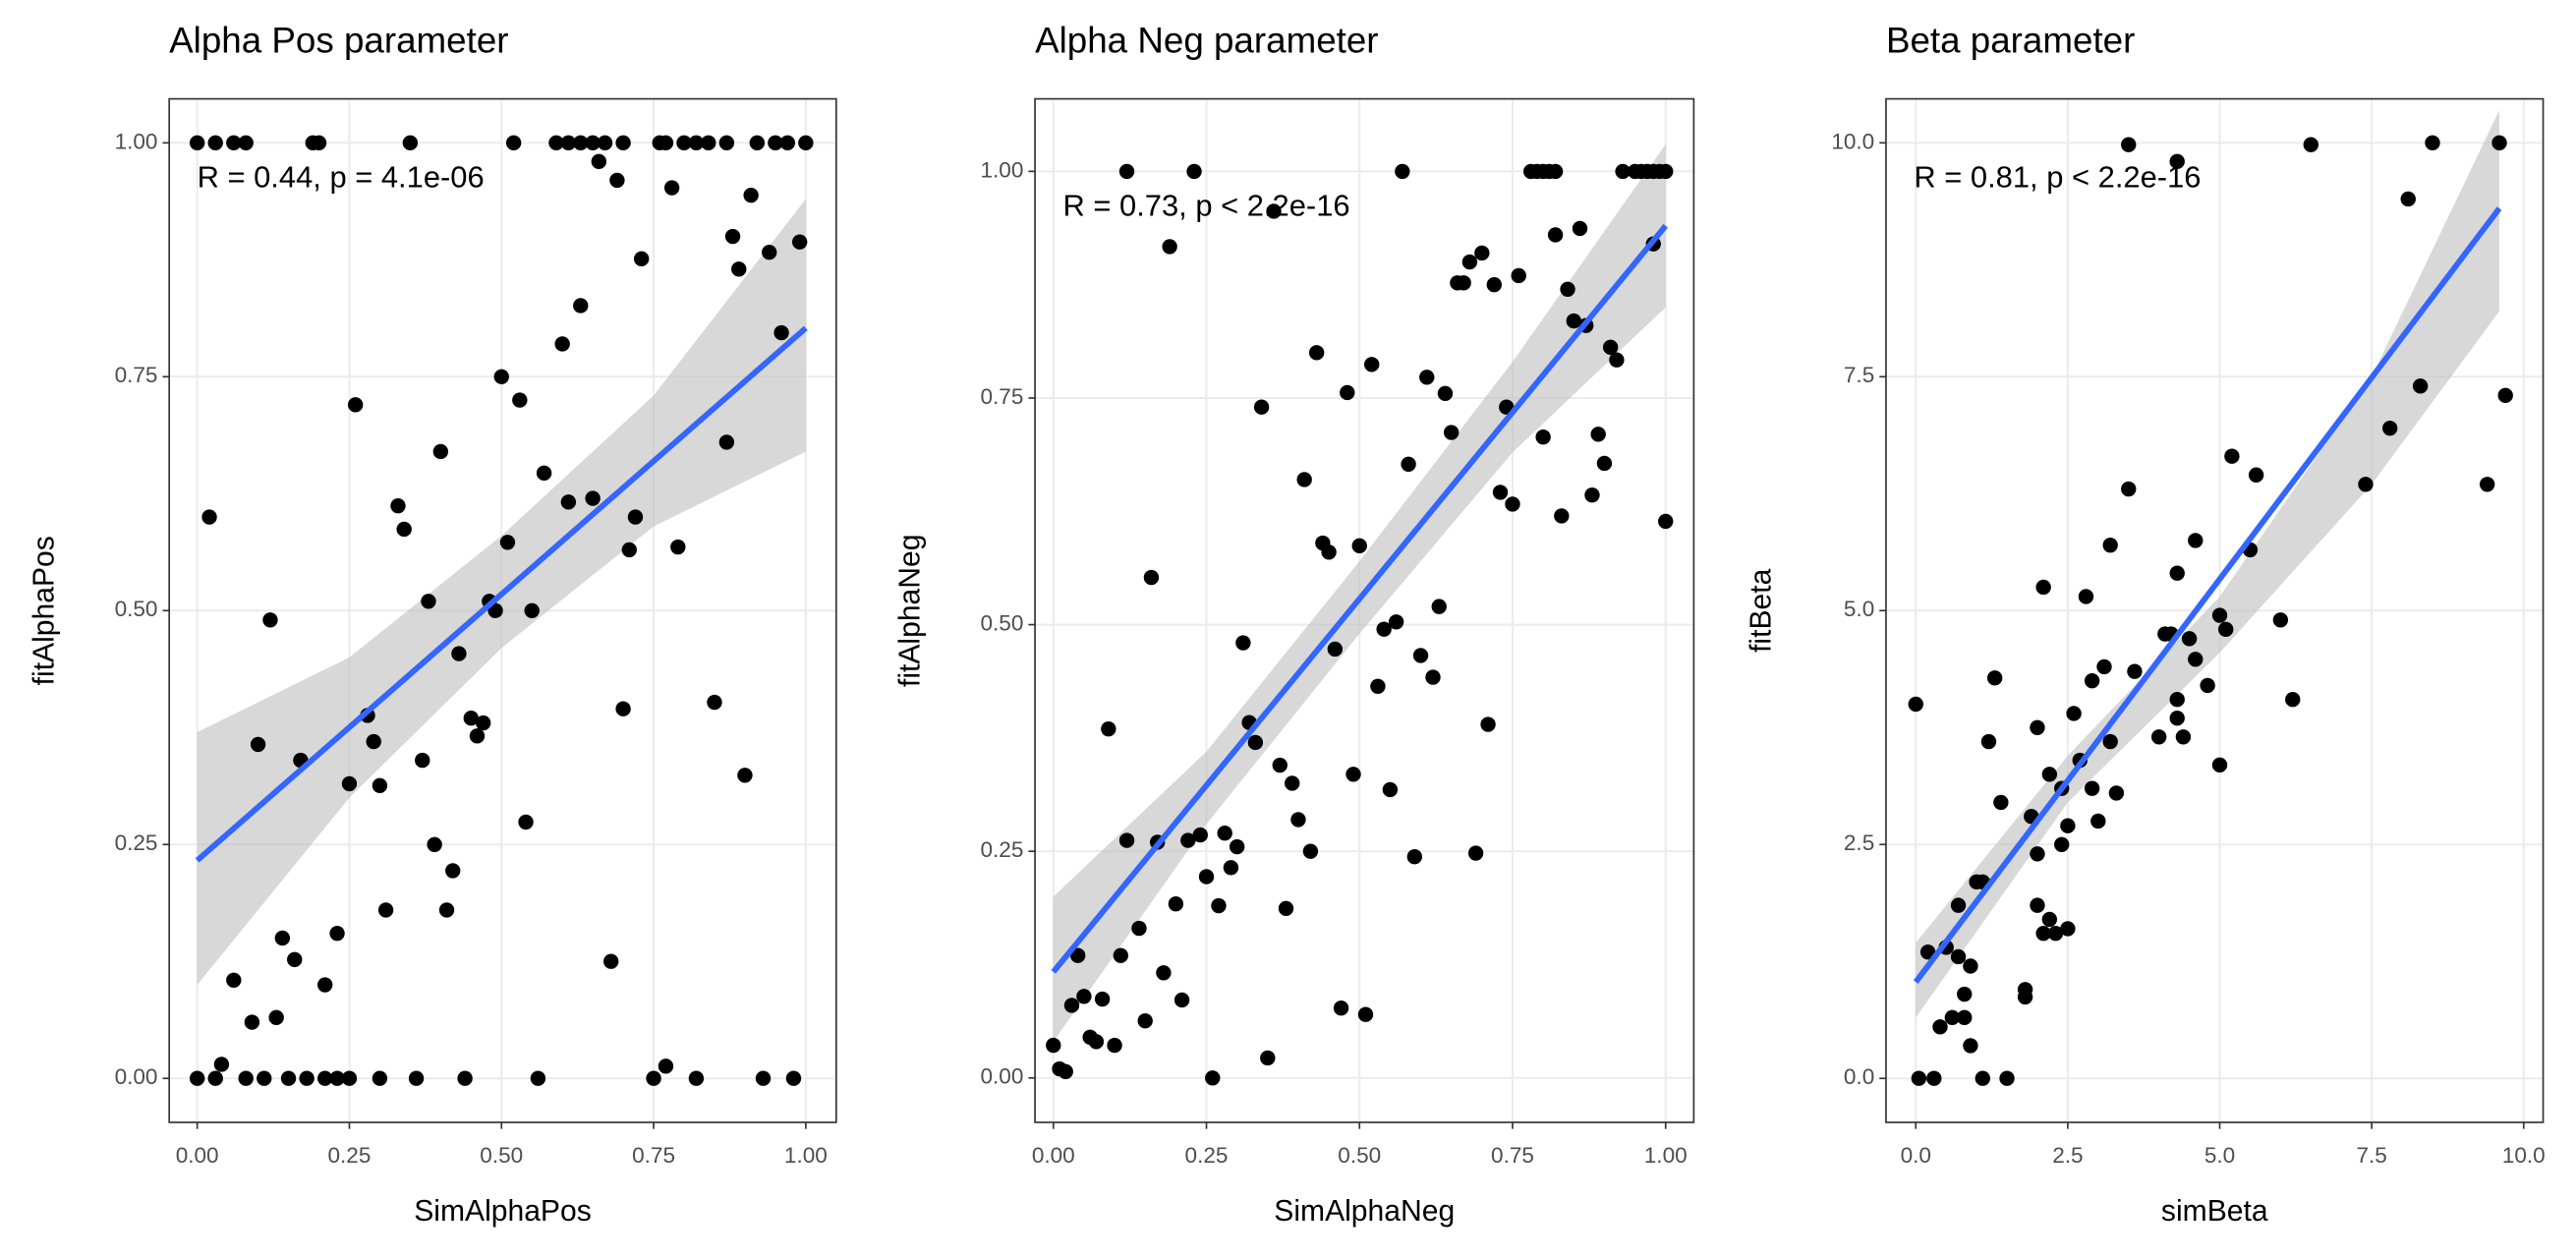 The height and width of the screenshot is (1259, 2576). Describe the element at coordinates (1512, 1155) in the screenshot. I see `x-tick-label: 0.75` at that location.